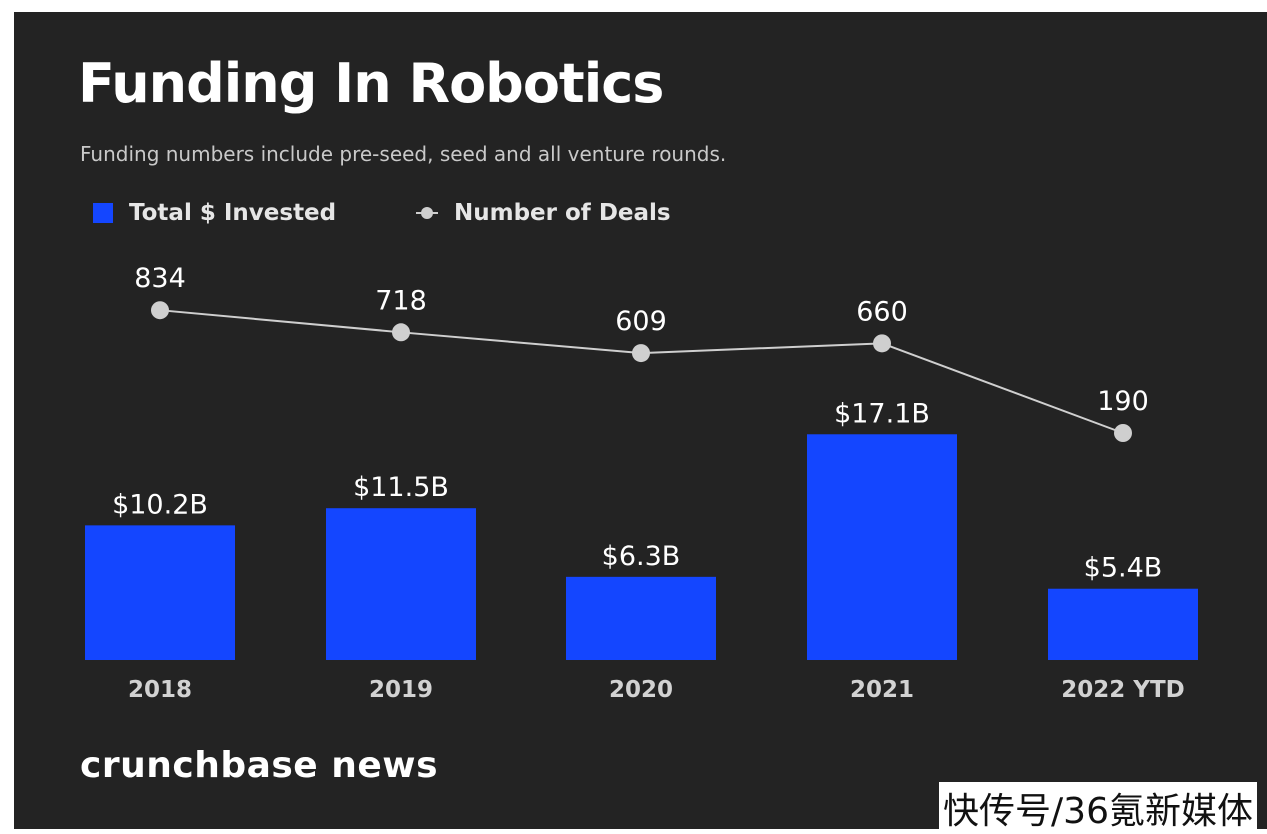 This screenshot has height=834, width=1267. Describe the element at coordinates (641, 321) in the screenshot. I see `deals-value-label: 609` at that location.